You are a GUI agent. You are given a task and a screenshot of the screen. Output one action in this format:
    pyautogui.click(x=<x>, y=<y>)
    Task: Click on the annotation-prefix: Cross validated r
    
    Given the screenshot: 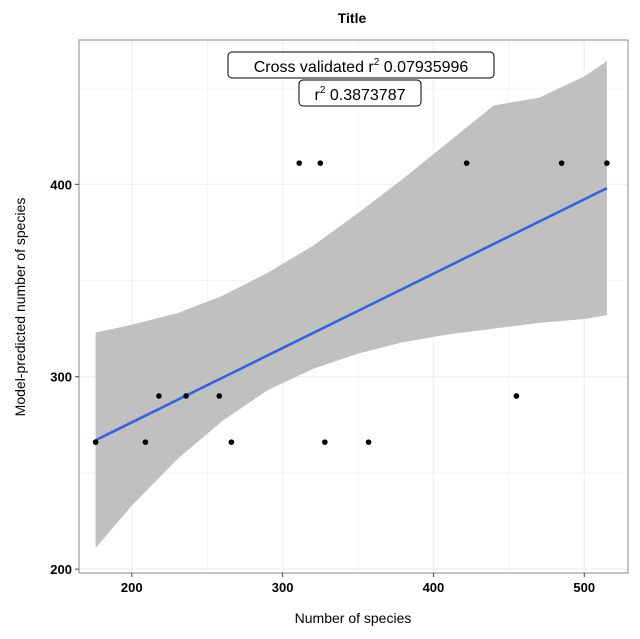 What is the action you would take?
    pyautogui.click(x=314, y=67)
    